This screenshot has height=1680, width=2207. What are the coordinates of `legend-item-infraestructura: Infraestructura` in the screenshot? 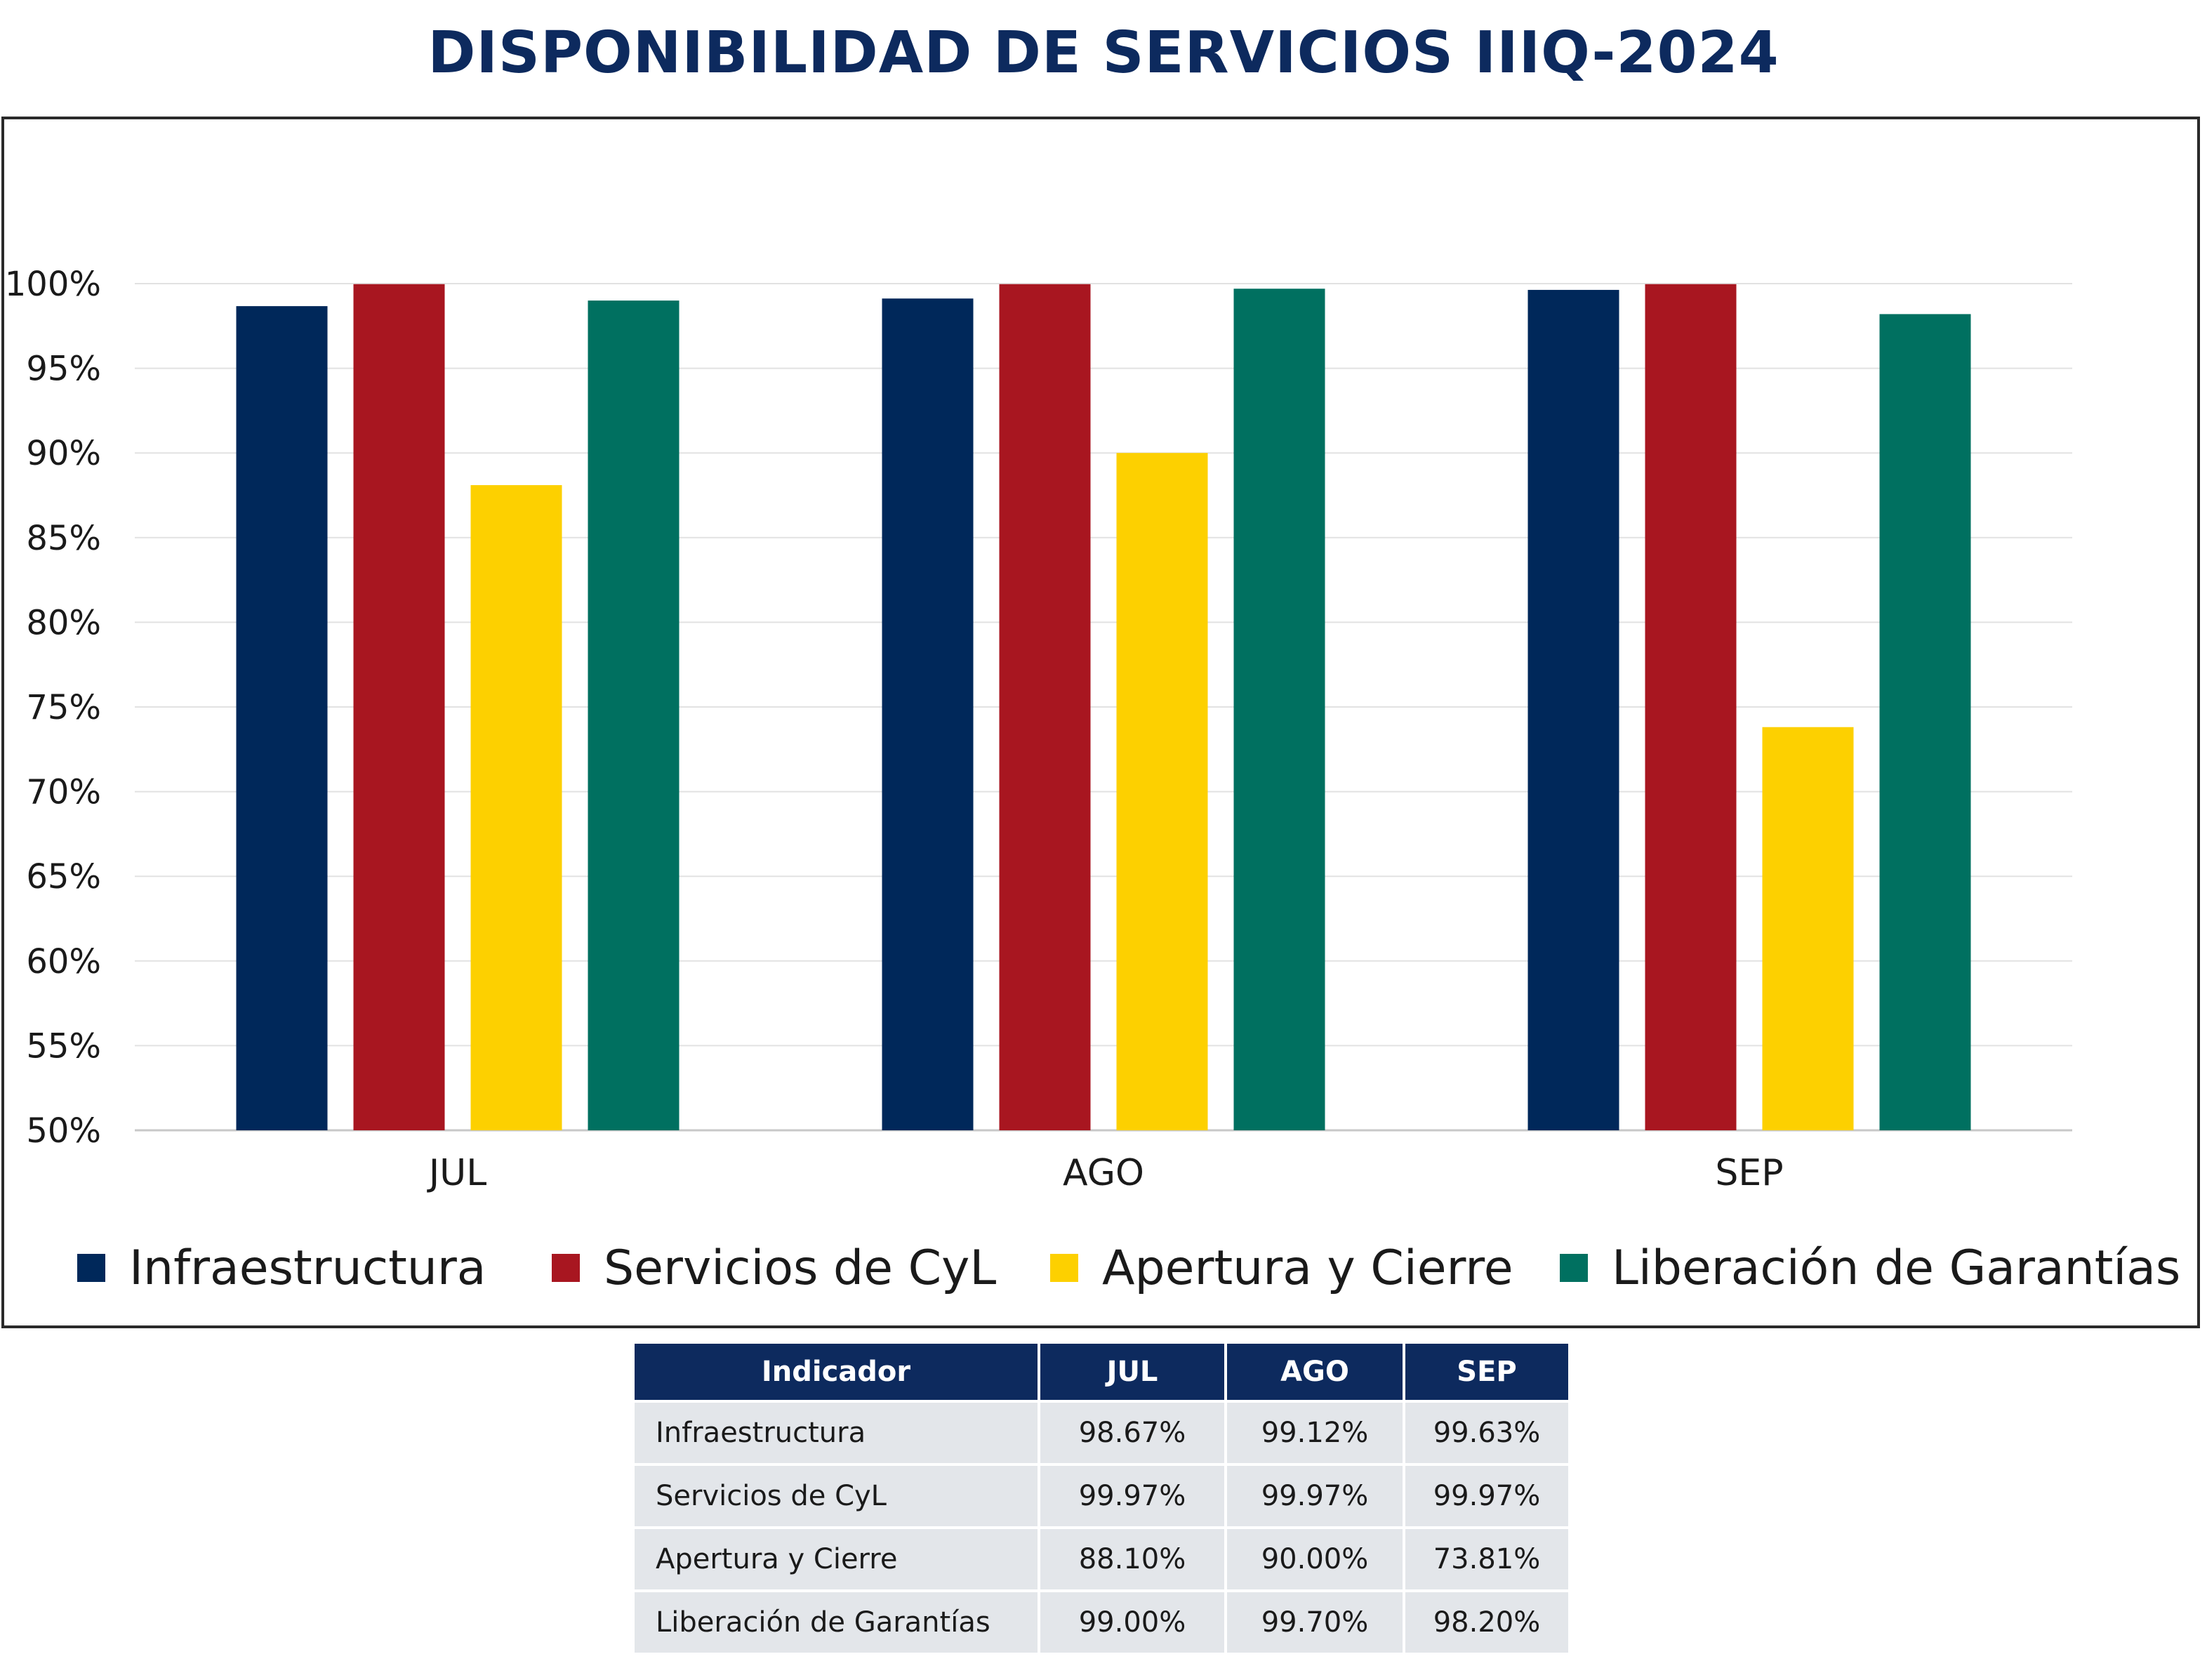 It's located at (282, 1268).